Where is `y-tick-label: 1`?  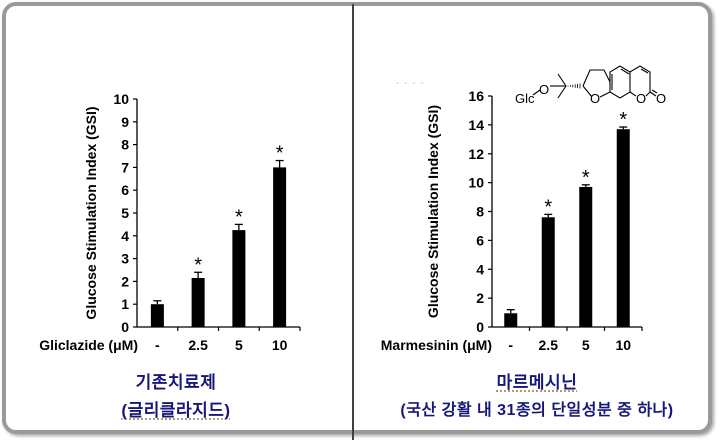 y-tick-label: 1 is located at coordinates (125, 304).